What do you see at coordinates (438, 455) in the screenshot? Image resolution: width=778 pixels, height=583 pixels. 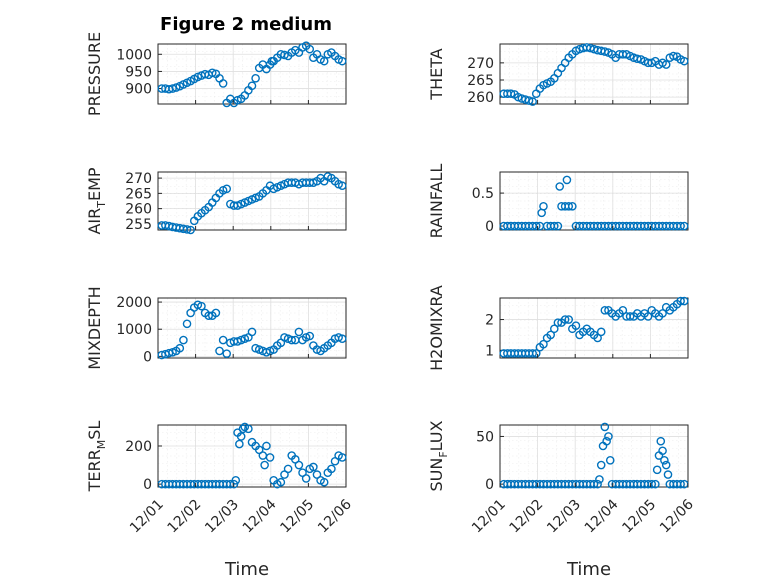 I see `y-axis-label: SUNFLUX` at bounding box center [438, 455].